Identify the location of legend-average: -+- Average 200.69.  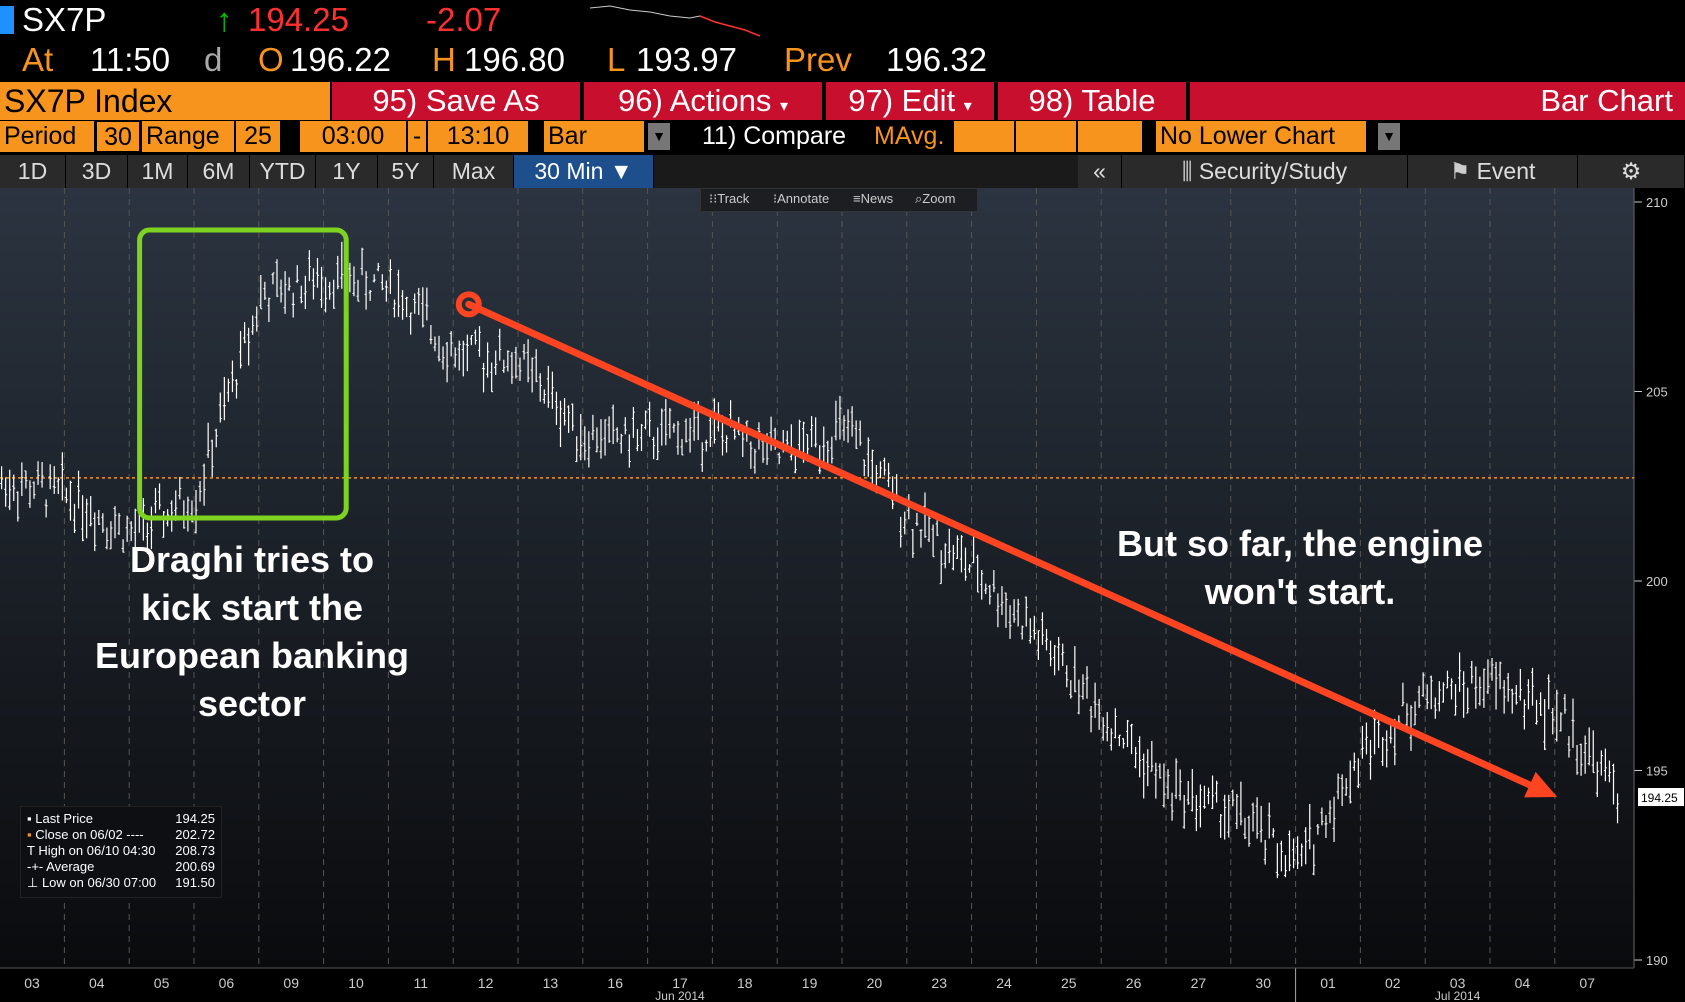
(121, 867).